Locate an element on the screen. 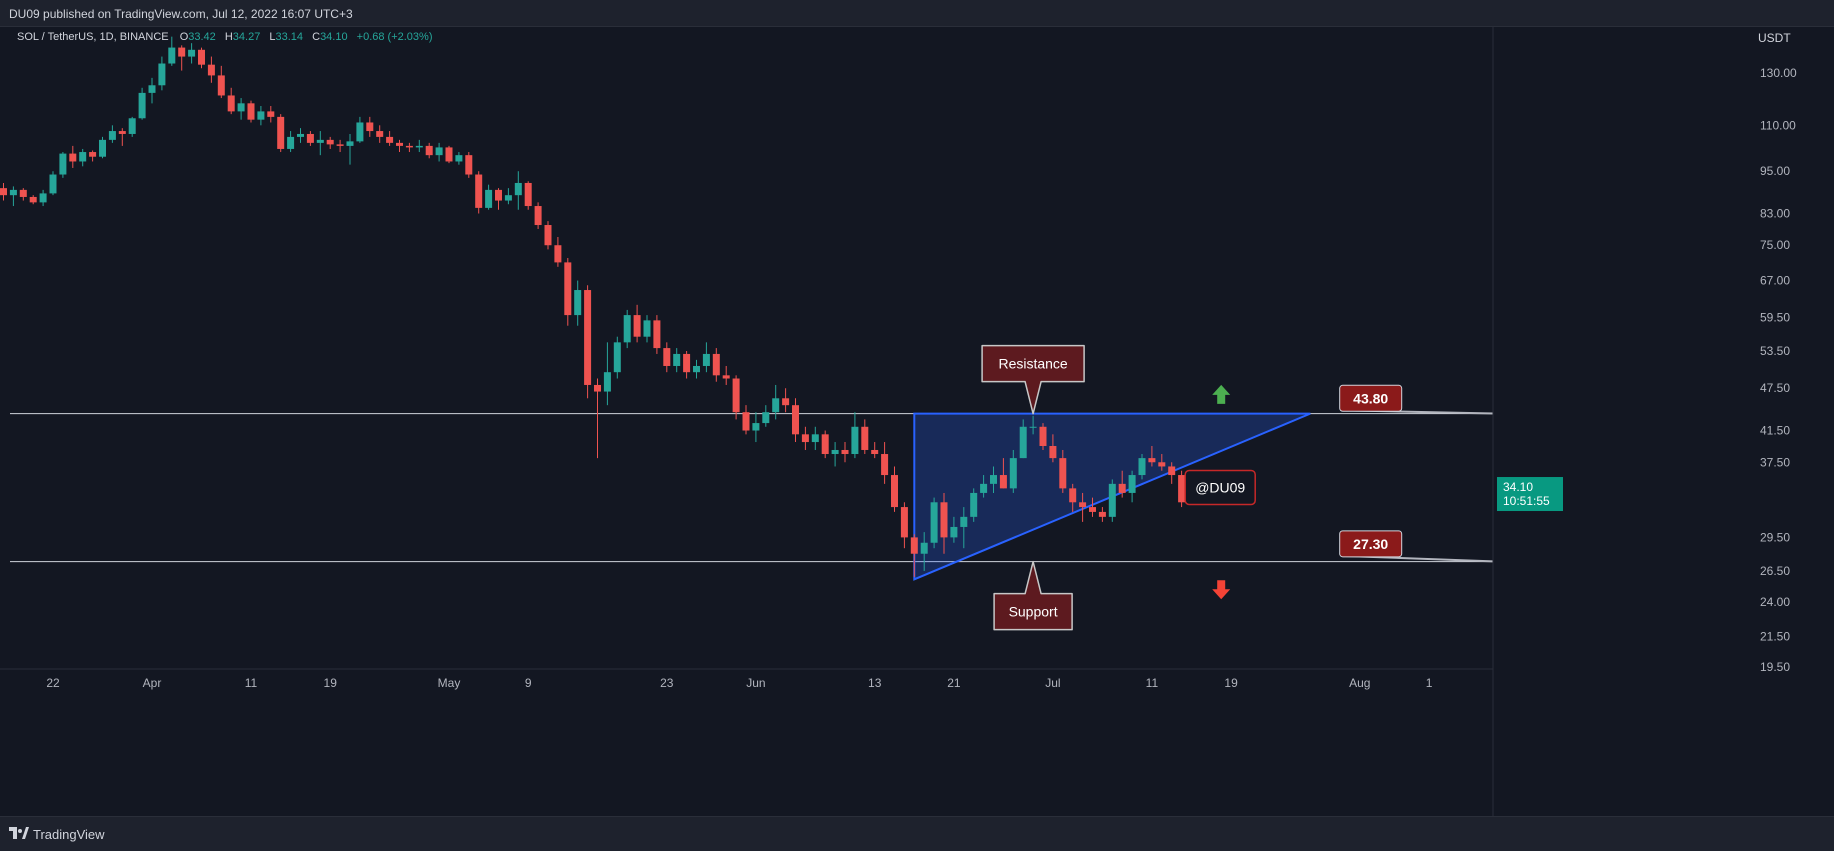 The width and height of the screenshot is (1834, 851). x-tick-label: Jul is located at coordinates (1052, 683).